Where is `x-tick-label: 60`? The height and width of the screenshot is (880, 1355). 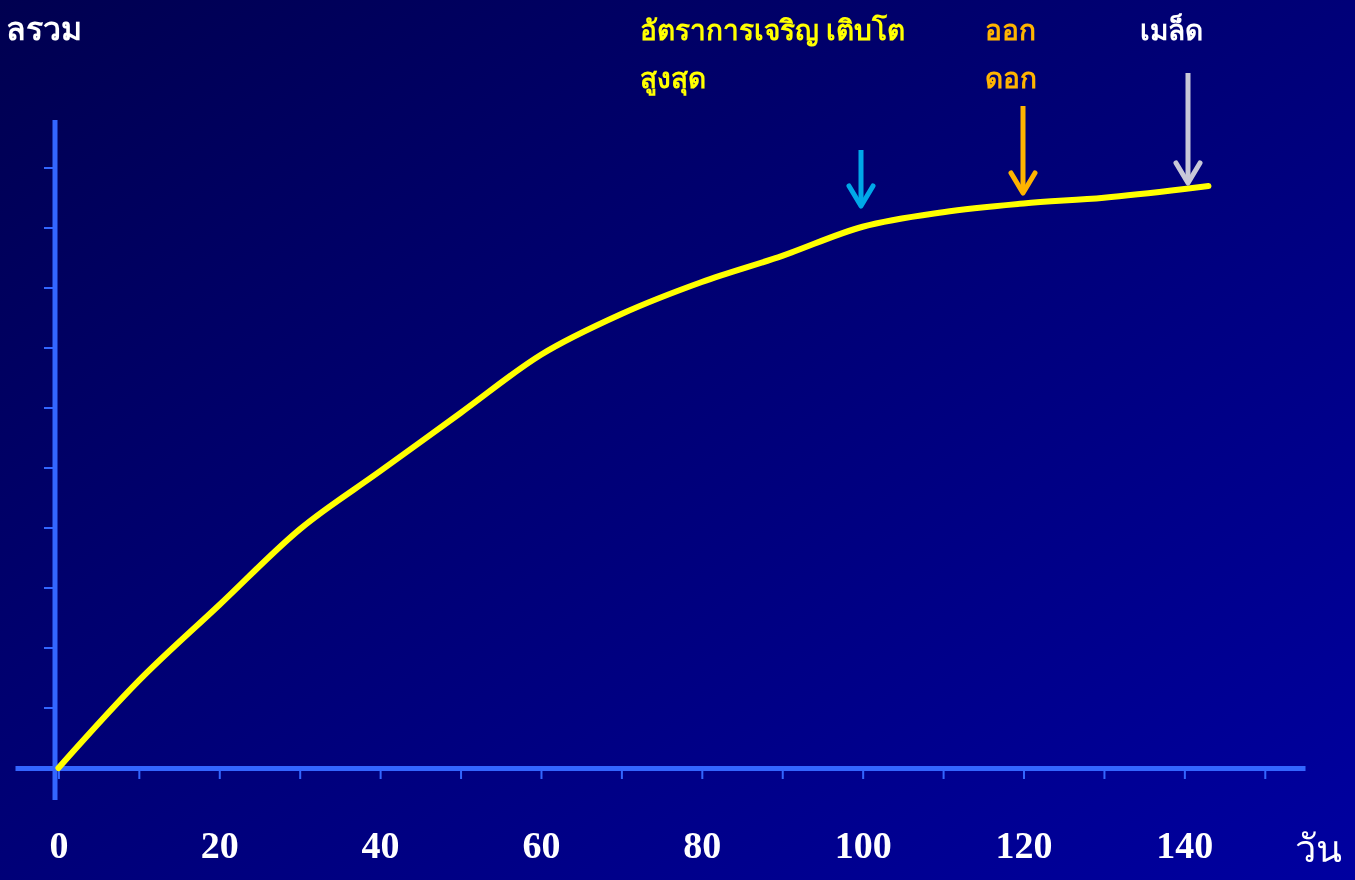 x-tick-label: 60 is located at coordinates (541, 844).